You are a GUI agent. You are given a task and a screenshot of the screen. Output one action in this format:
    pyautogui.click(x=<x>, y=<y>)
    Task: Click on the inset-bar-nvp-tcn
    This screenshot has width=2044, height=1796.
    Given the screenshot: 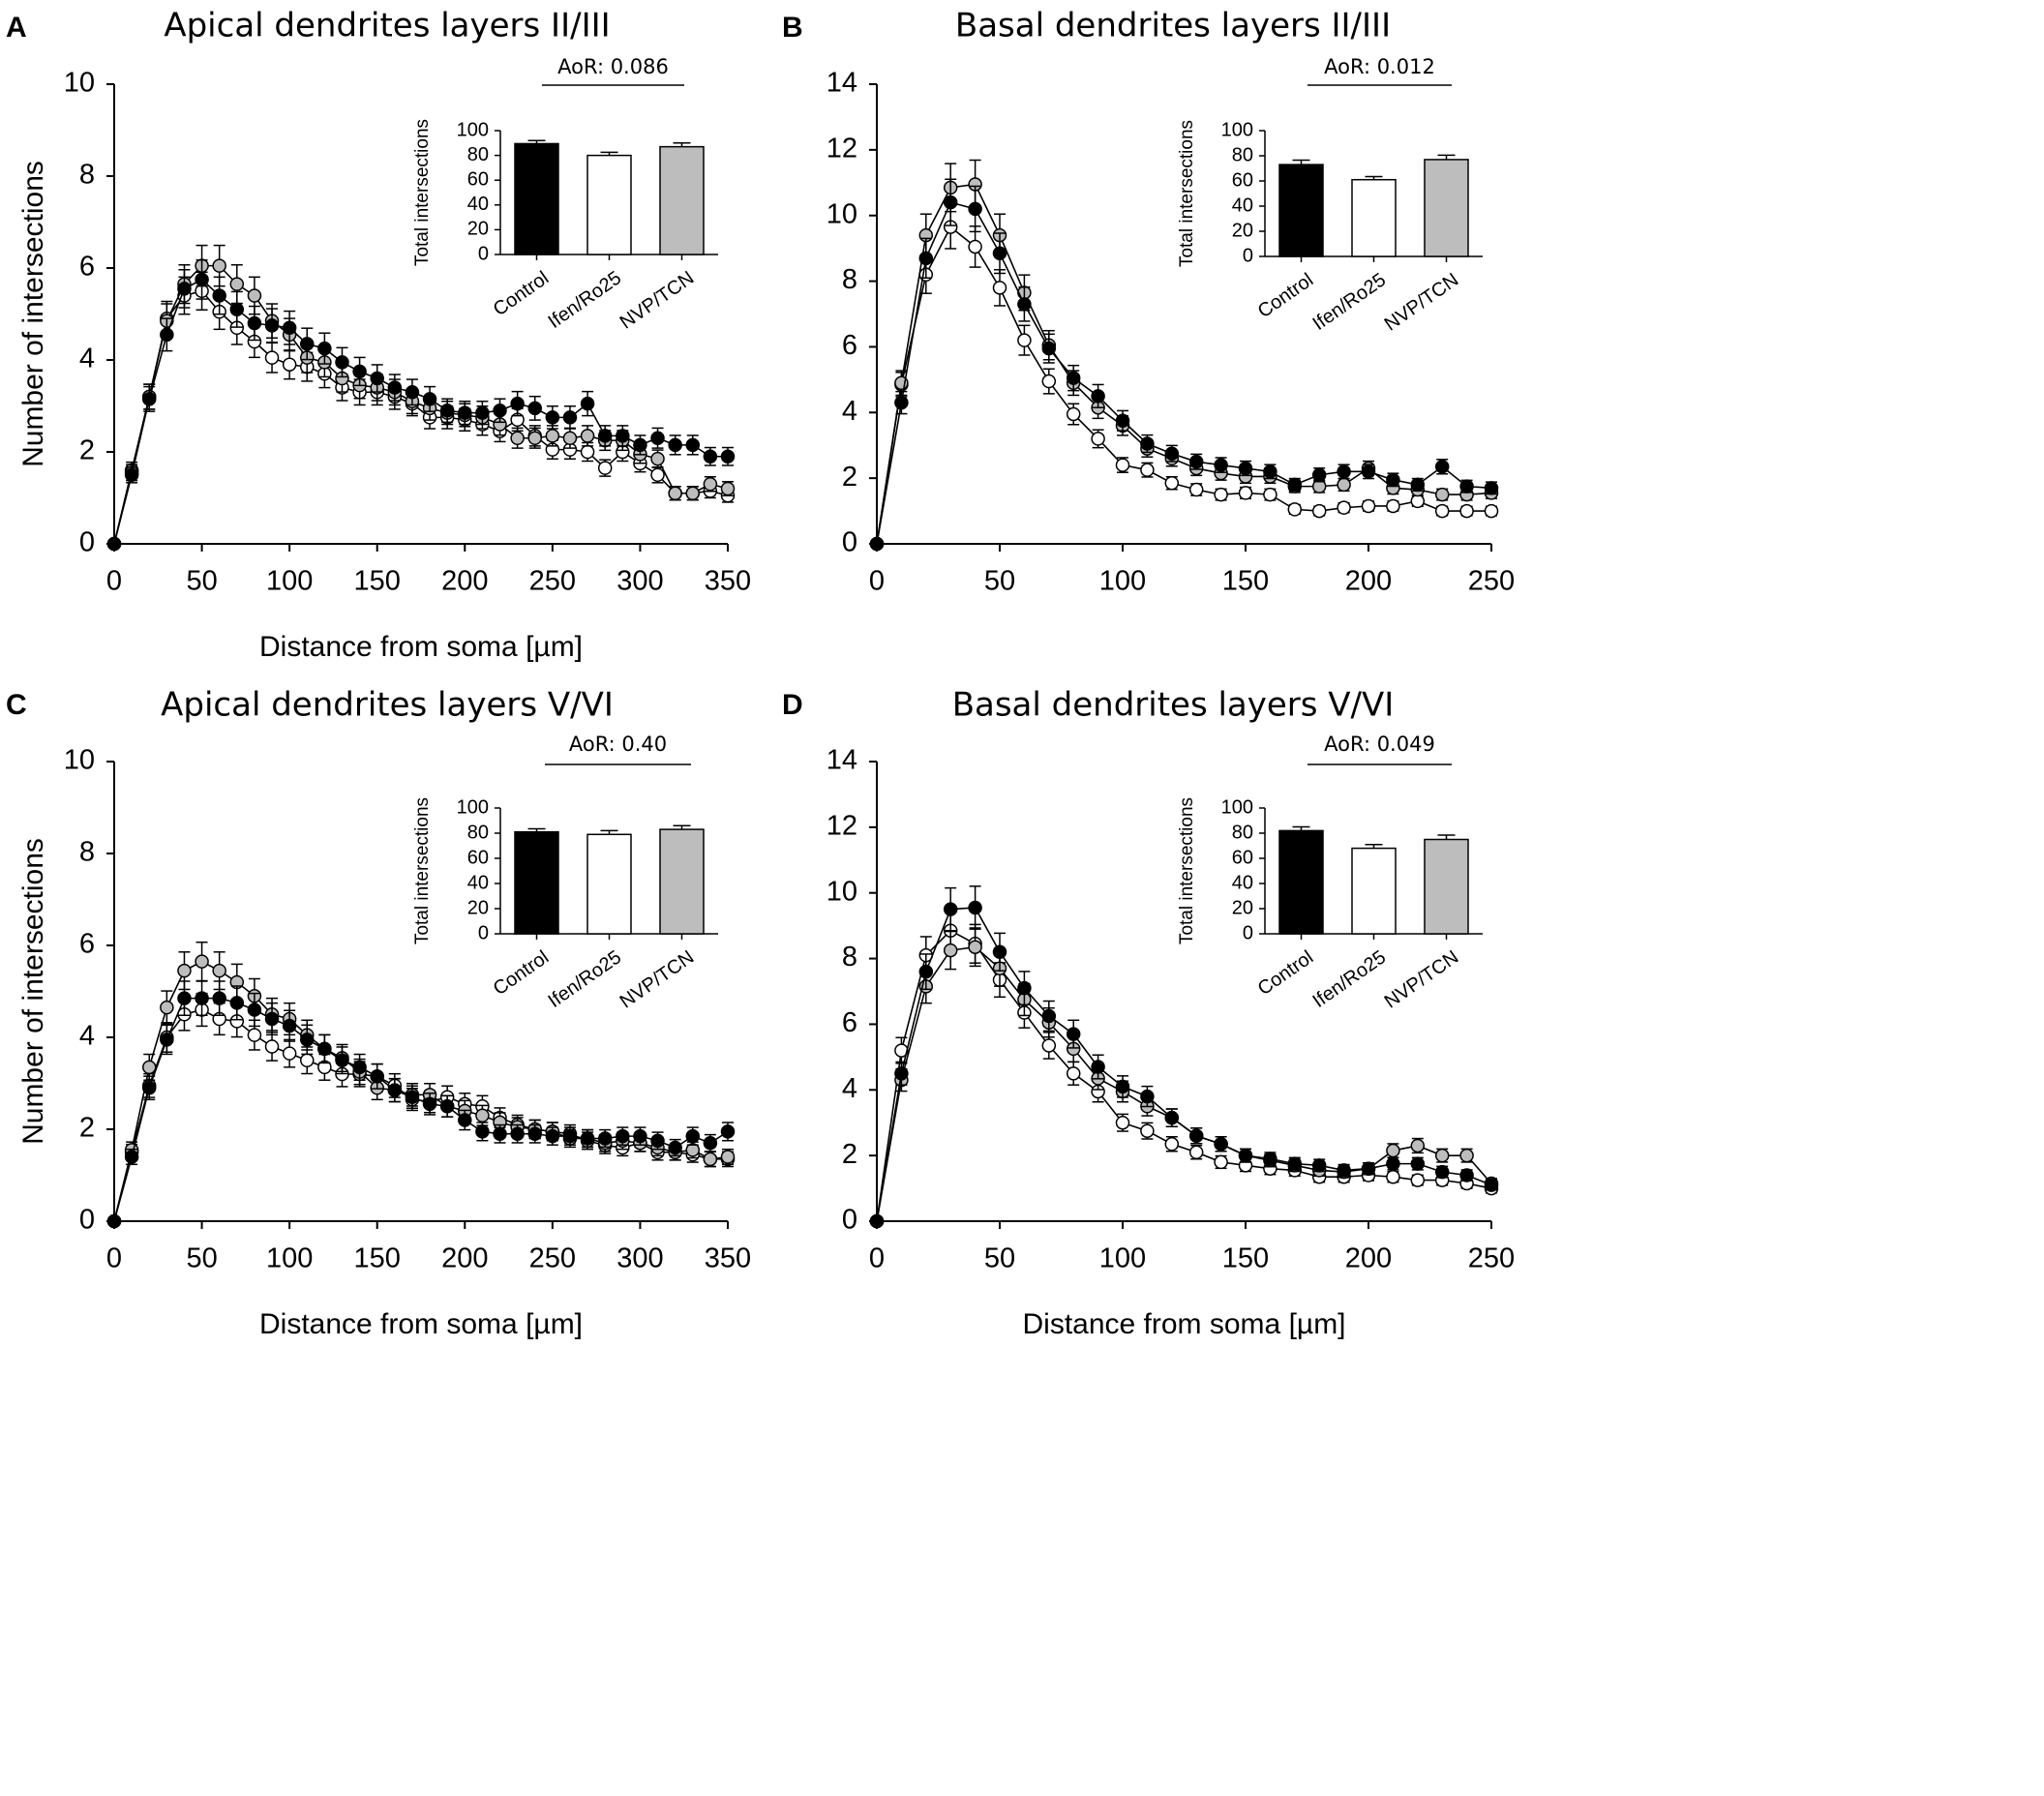 What is the action you would take?
    pyautogui.click(x=1446, y=208)
    